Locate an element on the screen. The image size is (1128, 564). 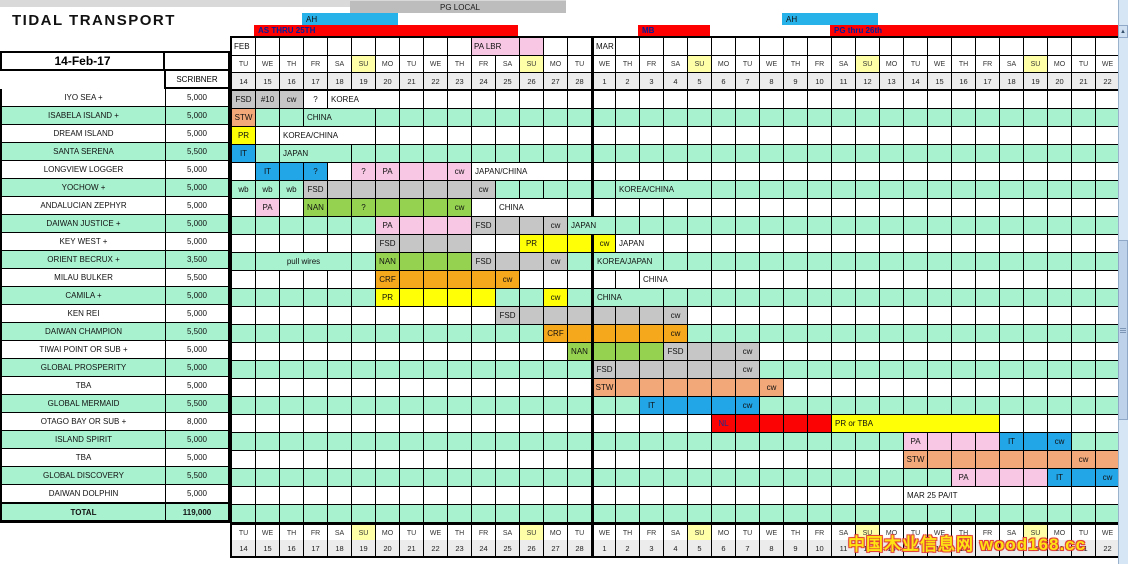
date-cell: 14 is located at coordinates (916, 82).